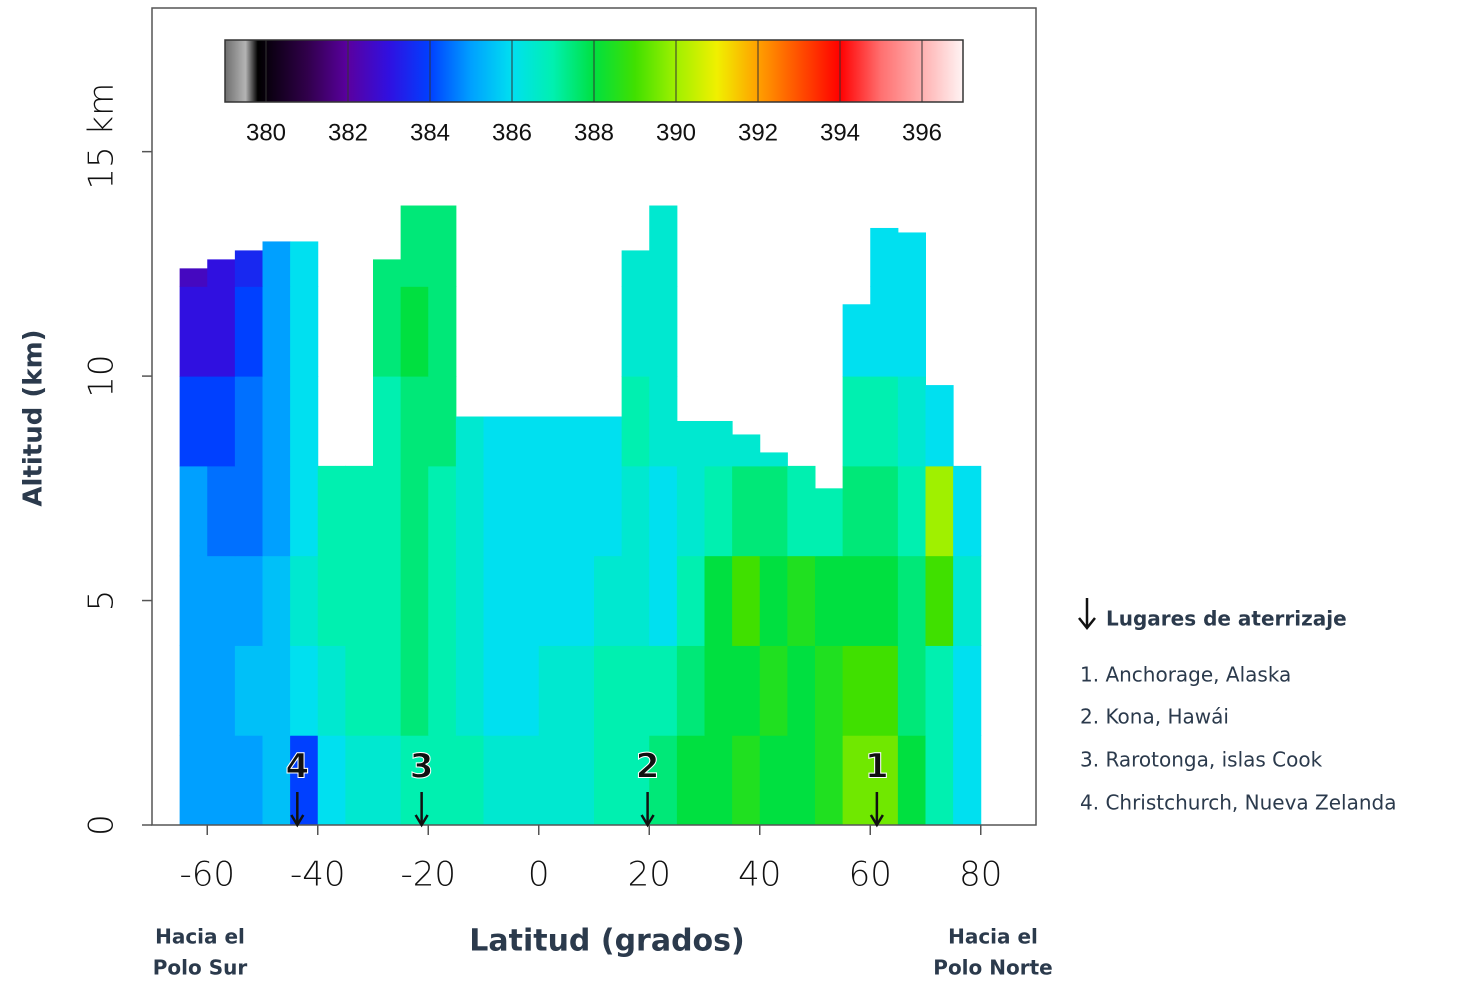 This screenshot has height=984, width=1466. I want to click on colorbar-tick-label: 380, so click(266, 132).